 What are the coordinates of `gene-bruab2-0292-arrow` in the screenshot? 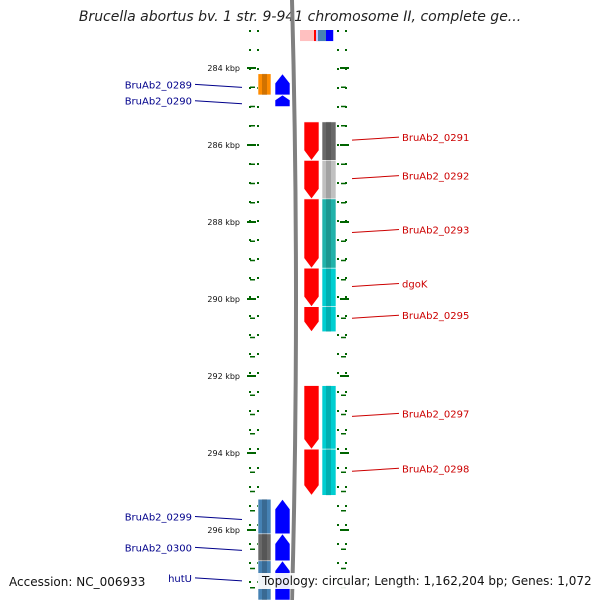 It's located at (311, 180).